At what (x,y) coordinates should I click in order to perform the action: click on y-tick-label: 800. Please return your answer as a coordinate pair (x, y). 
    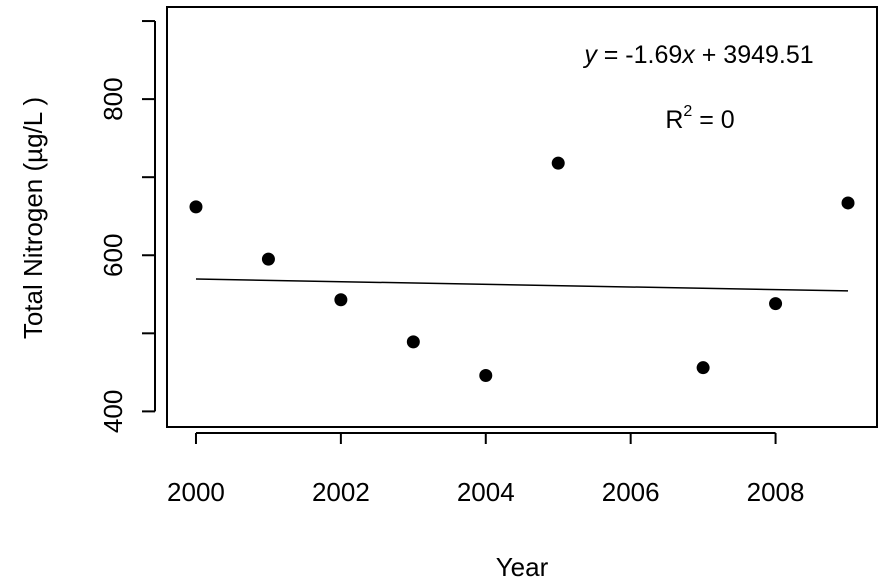
    Looking at the image, I should click on (113, 98).